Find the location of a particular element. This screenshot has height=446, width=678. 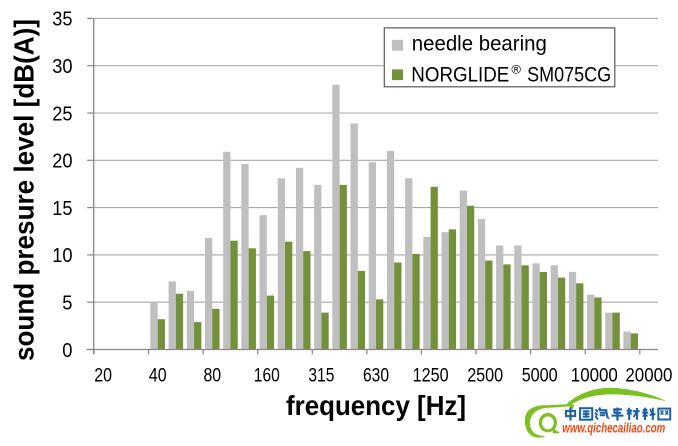

svg-text: NORGLIDE is located at coordinates (460, 75).